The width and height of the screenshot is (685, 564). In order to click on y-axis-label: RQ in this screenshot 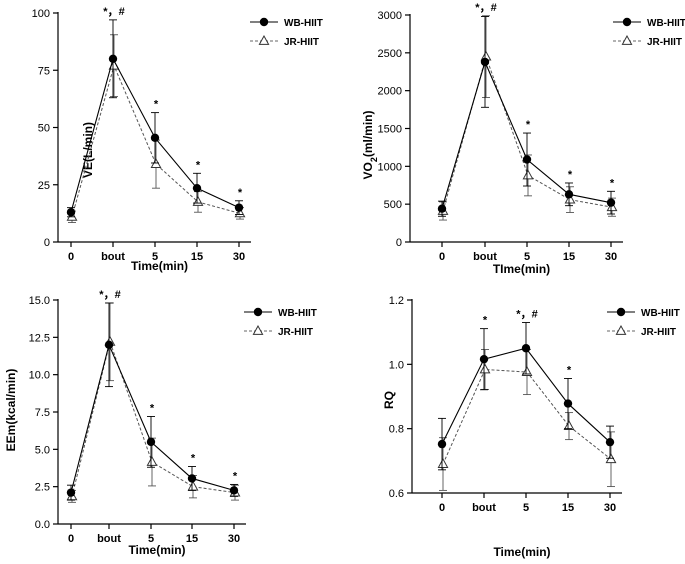, I will do `click(389, 400)`.